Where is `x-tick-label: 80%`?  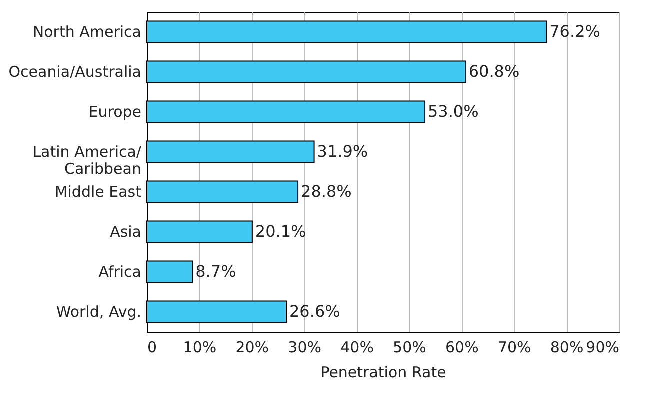
x-tick-label: 80% is located at coordinates (567, 347).